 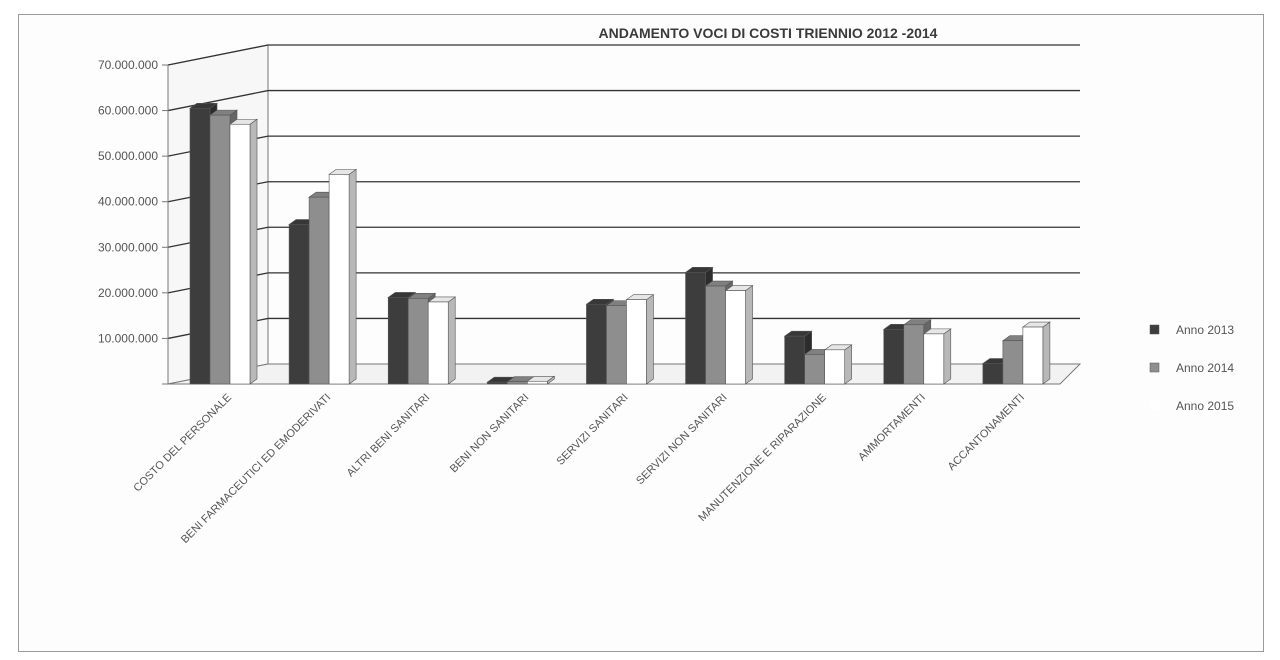 What do you see at coordinates (182, 443) in the screenshot?
I see `x-category-label: COSTO DEL PERSONALE` at bounding box center [182, 443].